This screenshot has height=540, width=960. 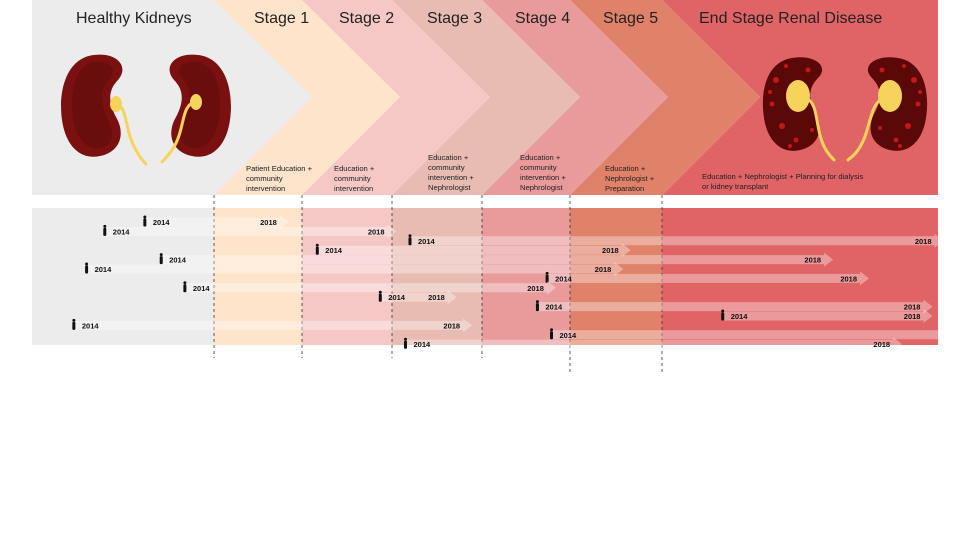 What do you see at coordinates (179, 132) in the screenshot?
I see `healthy-ureter-right` at bounding box center [179, 132].